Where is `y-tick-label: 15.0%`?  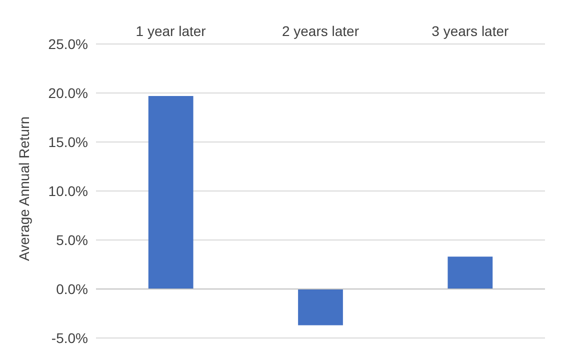
y-tick-label: 15.0% is located at coordinates (68, 142).